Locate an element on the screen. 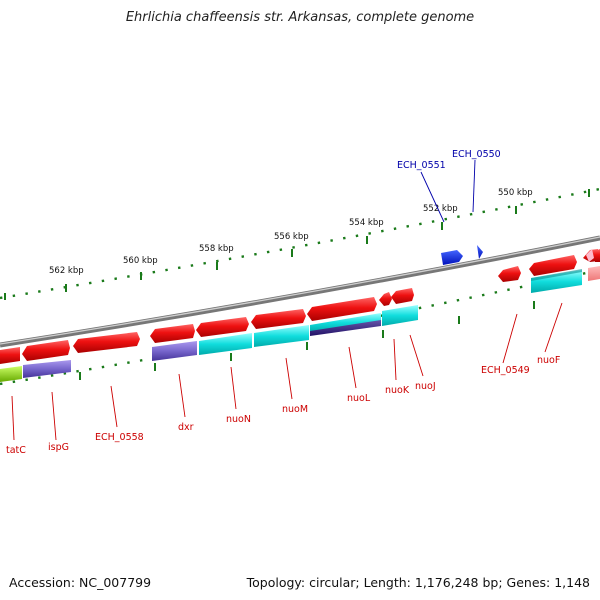 This screenshot has height=600, width=600. scale-label-552: 552 kbp is located at coordinates (440, 209).